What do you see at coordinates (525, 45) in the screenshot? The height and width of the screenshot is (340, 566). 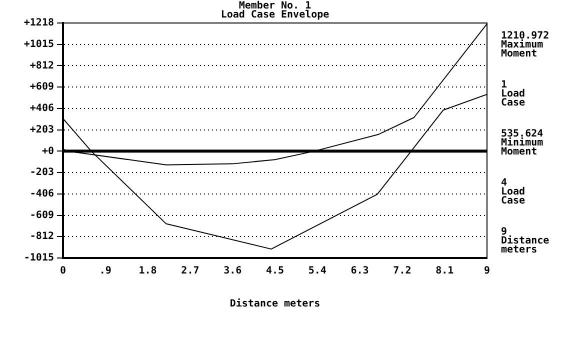 I see `text: 1210.972 Maximum Moment` at bounding box center [525, 45].